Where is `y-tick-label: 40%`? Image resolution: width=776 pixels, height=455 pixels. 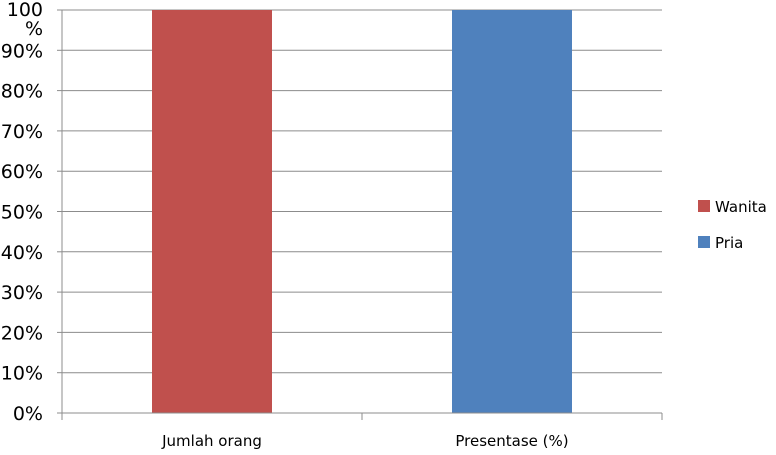 y-tick-label: 40% is located at coordinates (22, 253).